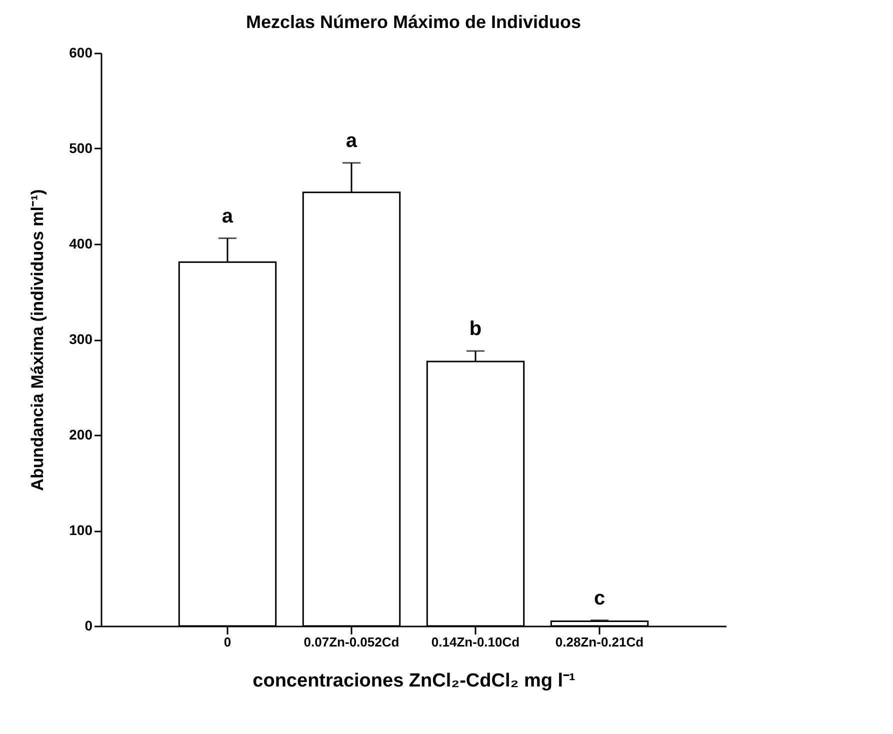 The height and width of the screenshot is (734, 893). I want to click on annotation: b, so click(475, 329).